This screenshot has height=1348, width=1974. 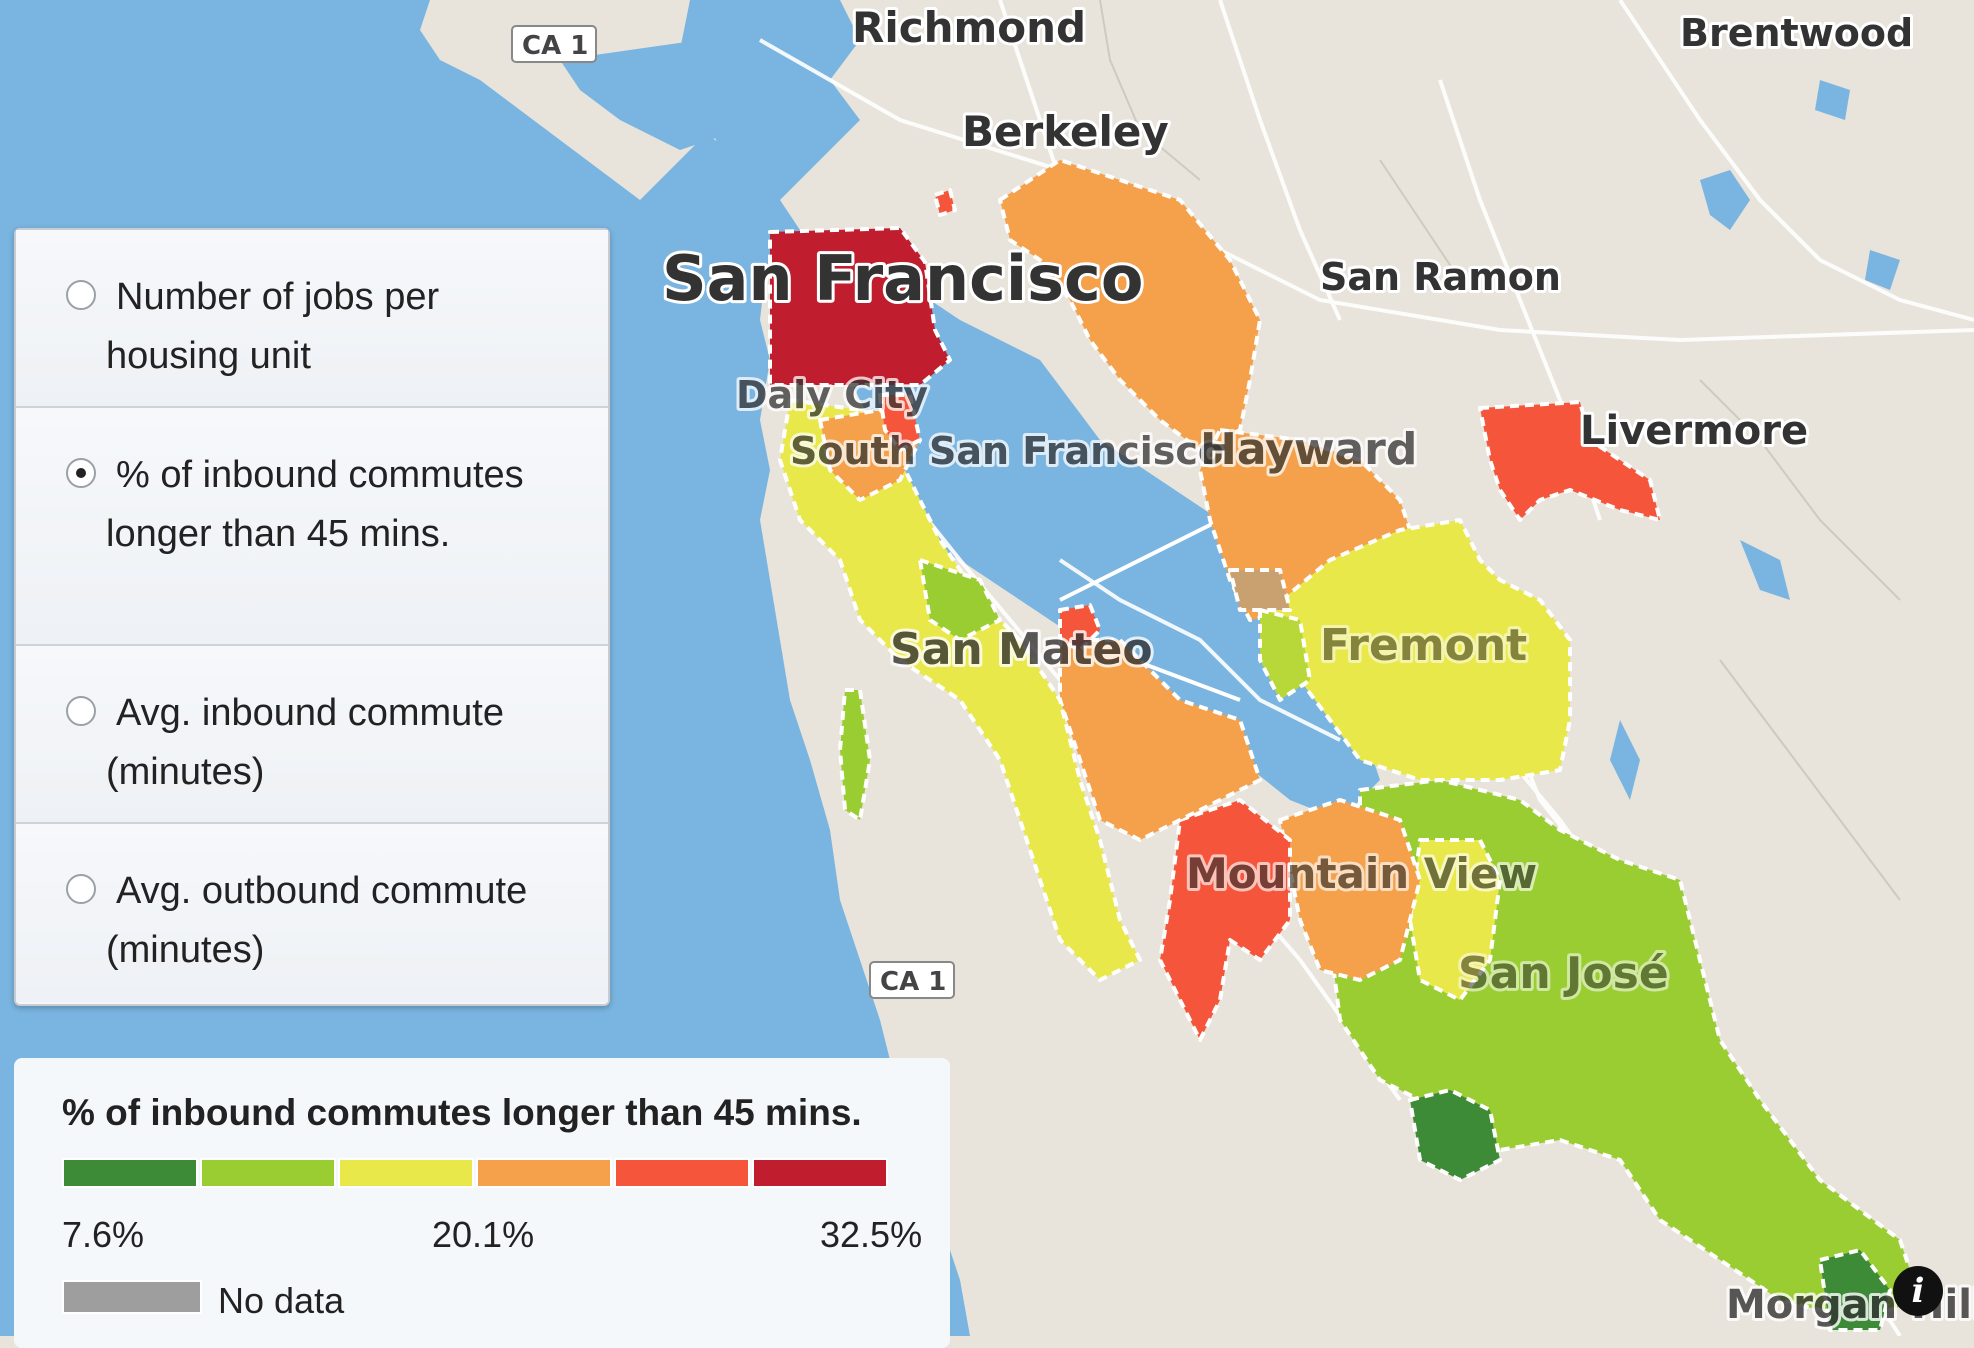 I want to click on option-avg-outbound-commute: Avg. outbound commute (minutes), so click(x=312, y=913).